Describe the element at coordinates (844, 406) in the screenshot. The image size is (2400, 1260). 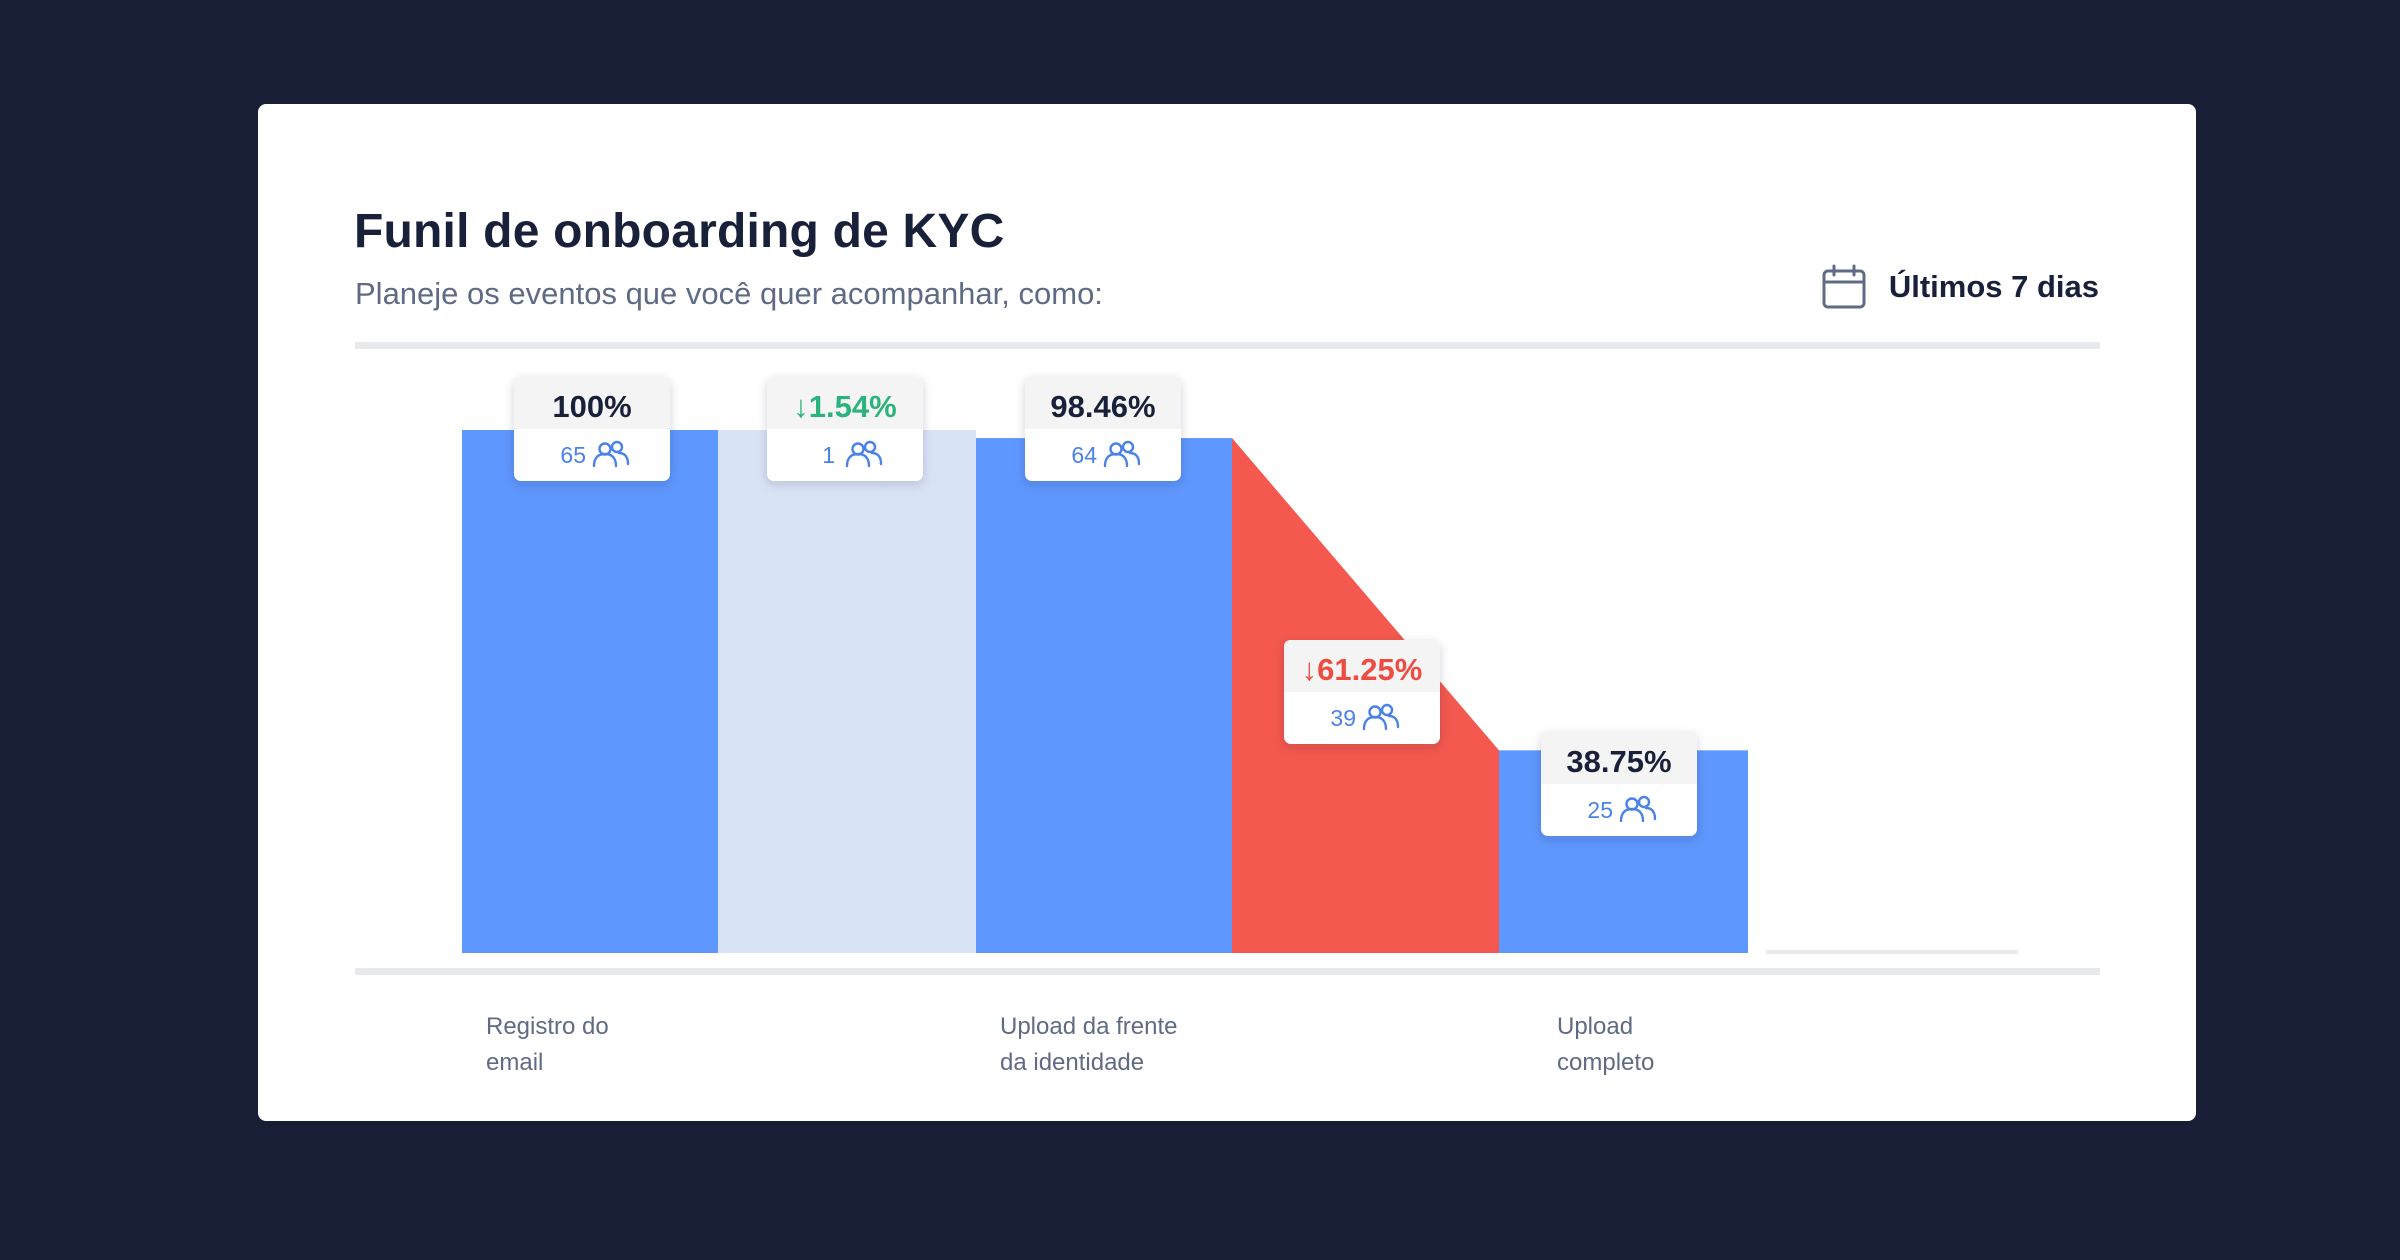
I see `dropoff-percent-label: ↓1.54%` at that location.